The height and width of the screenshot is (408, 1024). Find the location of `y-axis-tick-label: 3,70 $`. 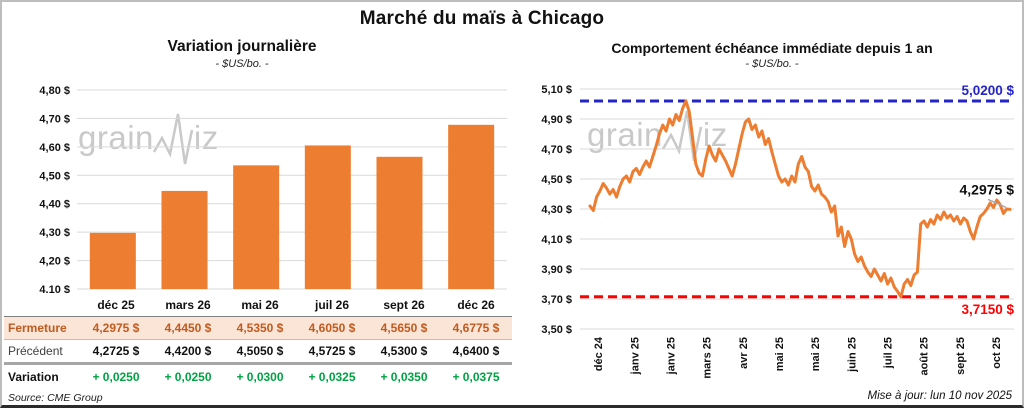

y-axis-tick-label: 3,70 $ is located at coordinates (556, 300).